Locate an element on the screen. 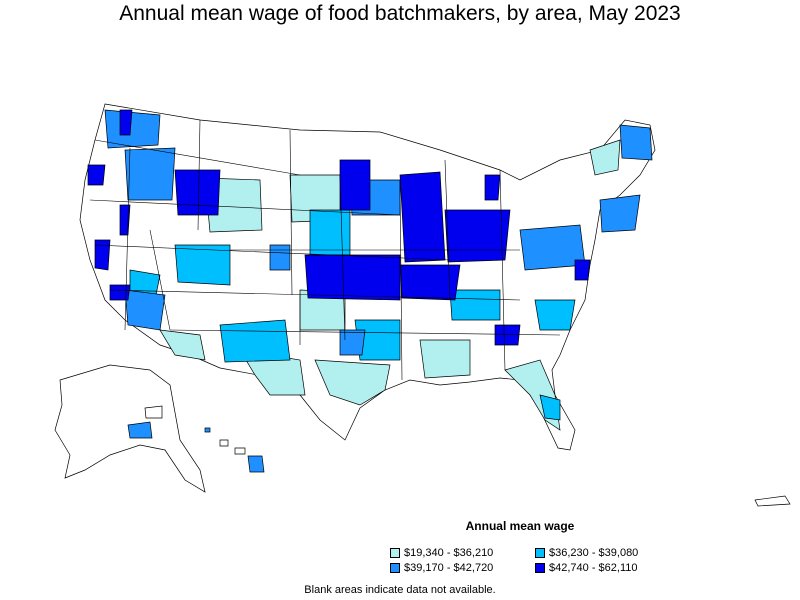 The width and height of the screenshot is (800, 600). legend-label-band-4: $42,740 - $62,110 is located at coordinates (593, 568).